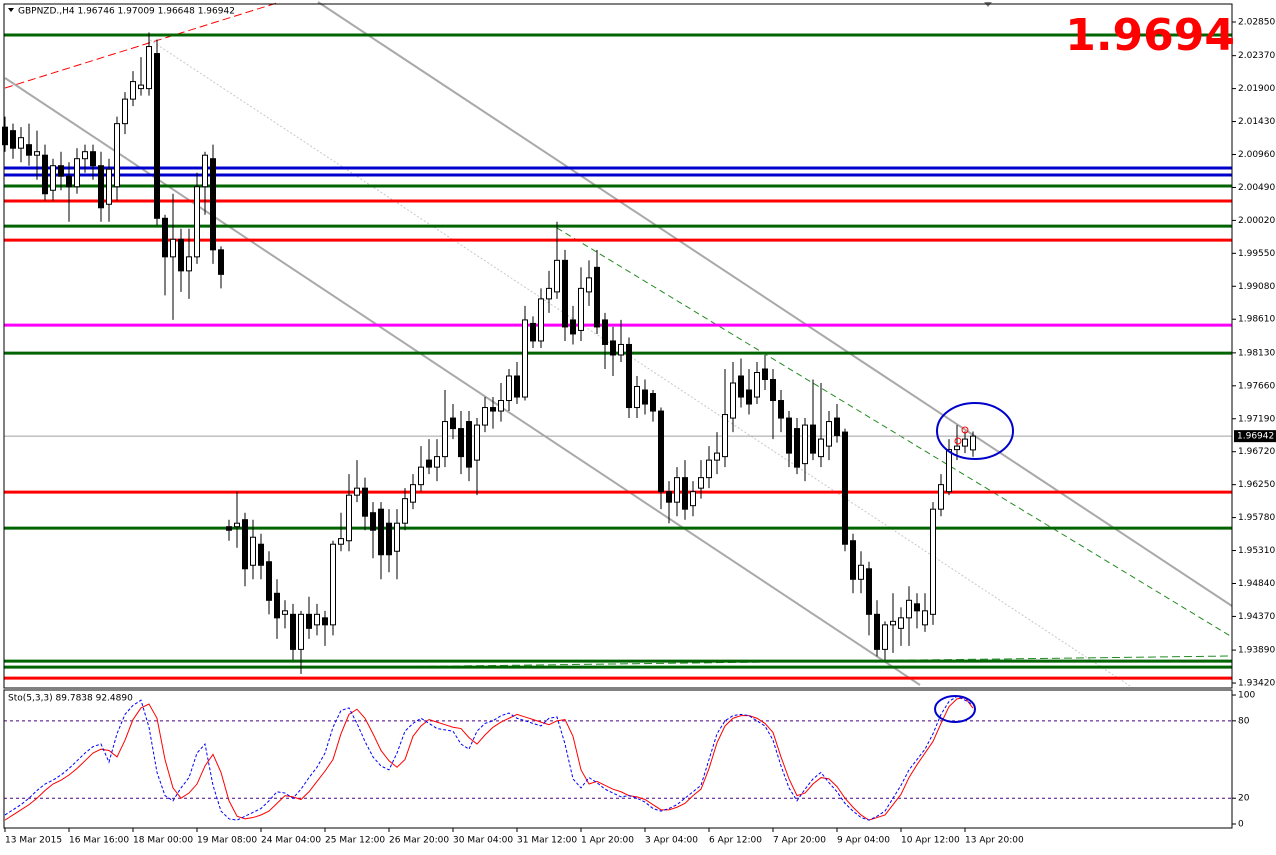 This screenshot has height=855, width=1276. I want to click on y-tick-label: 1.94840, so click(1256, 584).